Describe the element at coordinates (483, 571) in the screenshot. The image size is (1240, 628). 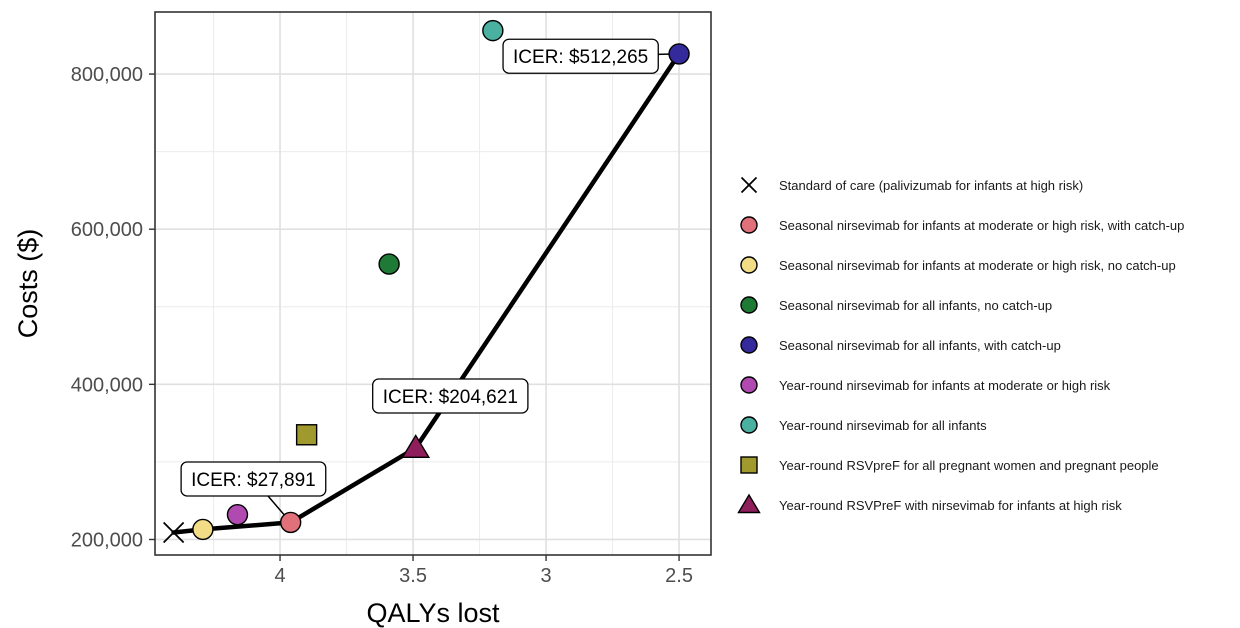
I see `x-axis-ticks: 4 3.5 3 2.5` at that location.